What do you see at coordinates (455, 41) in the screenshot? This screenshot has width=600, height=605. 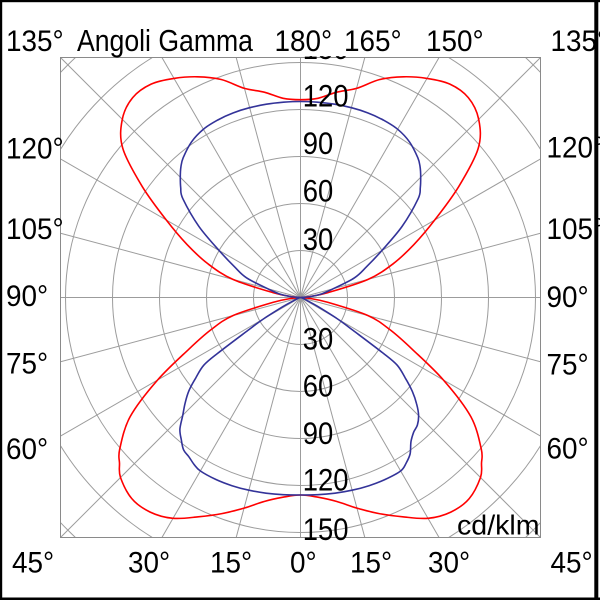 I see `svg-text: 150°` at bounding box center [455, 41].